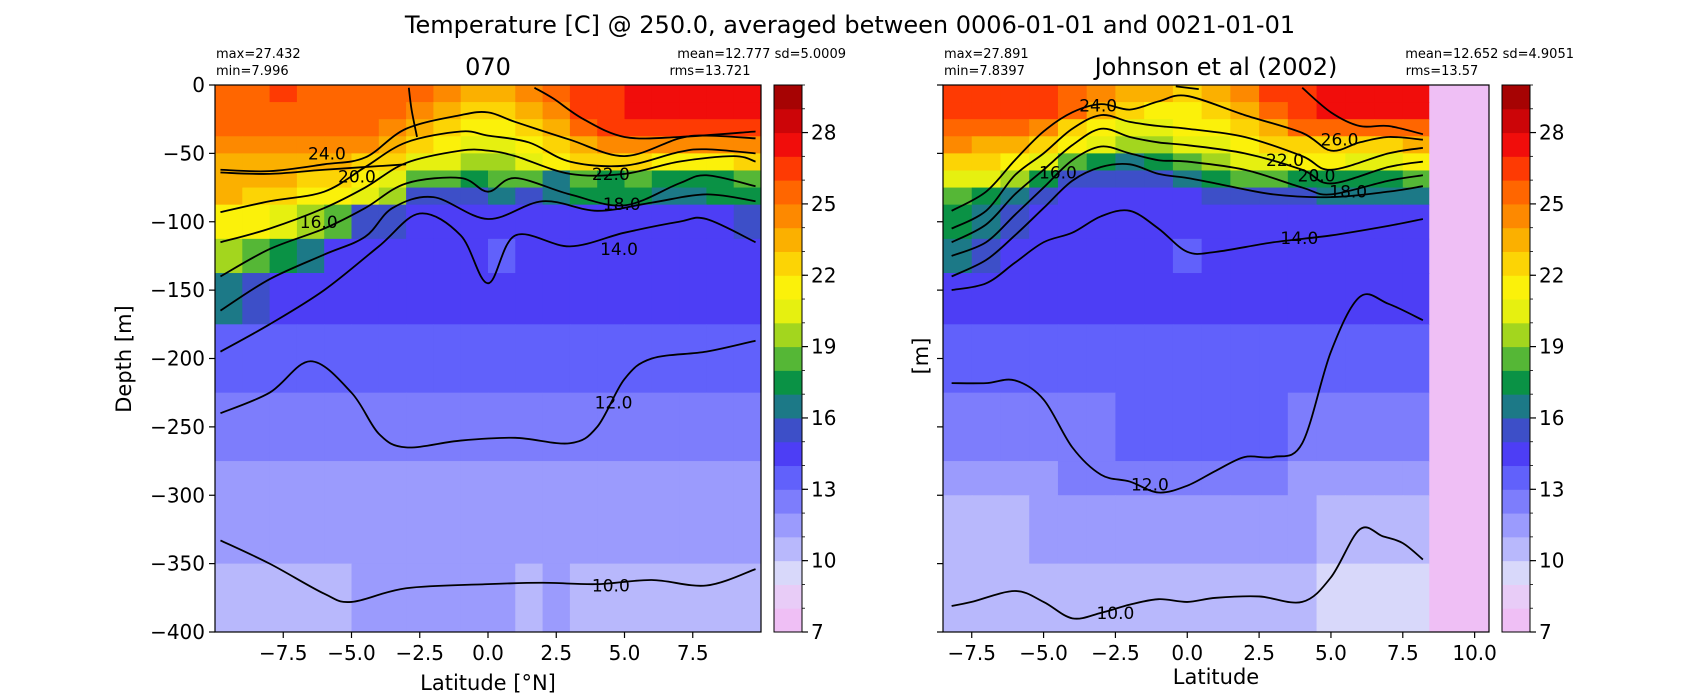 The height and width of the screenshot is (700, 1700). What do you see at coordinates (177, 359) in the screenshot?
I see `y-tick-label: −200` at bounding box center [177, 359].